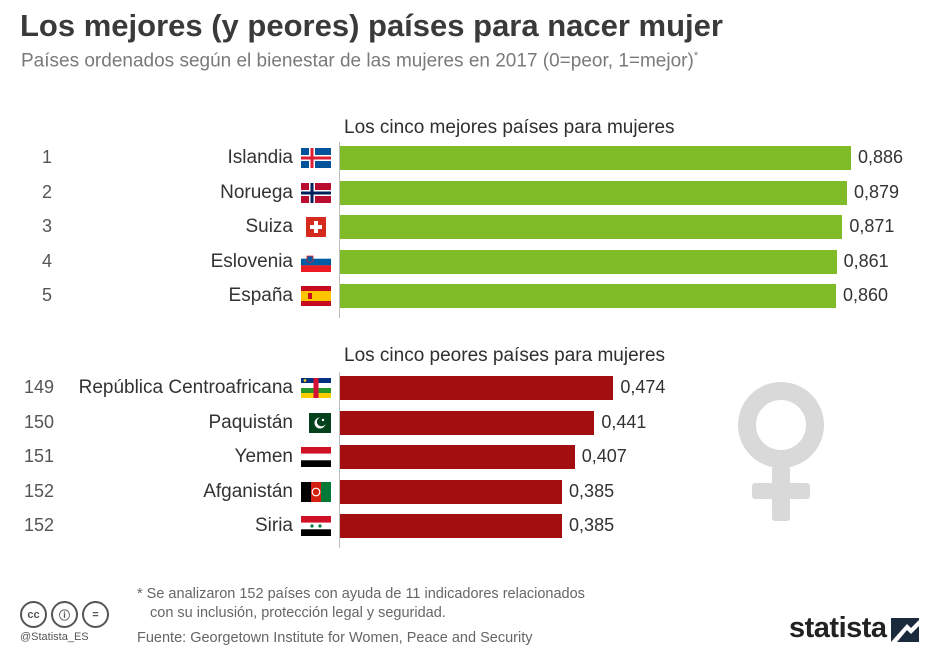 The height and width of the screenshot is (648, 929). What do you see at coordinates (251, 261) in the screenshot?
I see `country-label: Eslovenia` at bounding box center [251, 261].